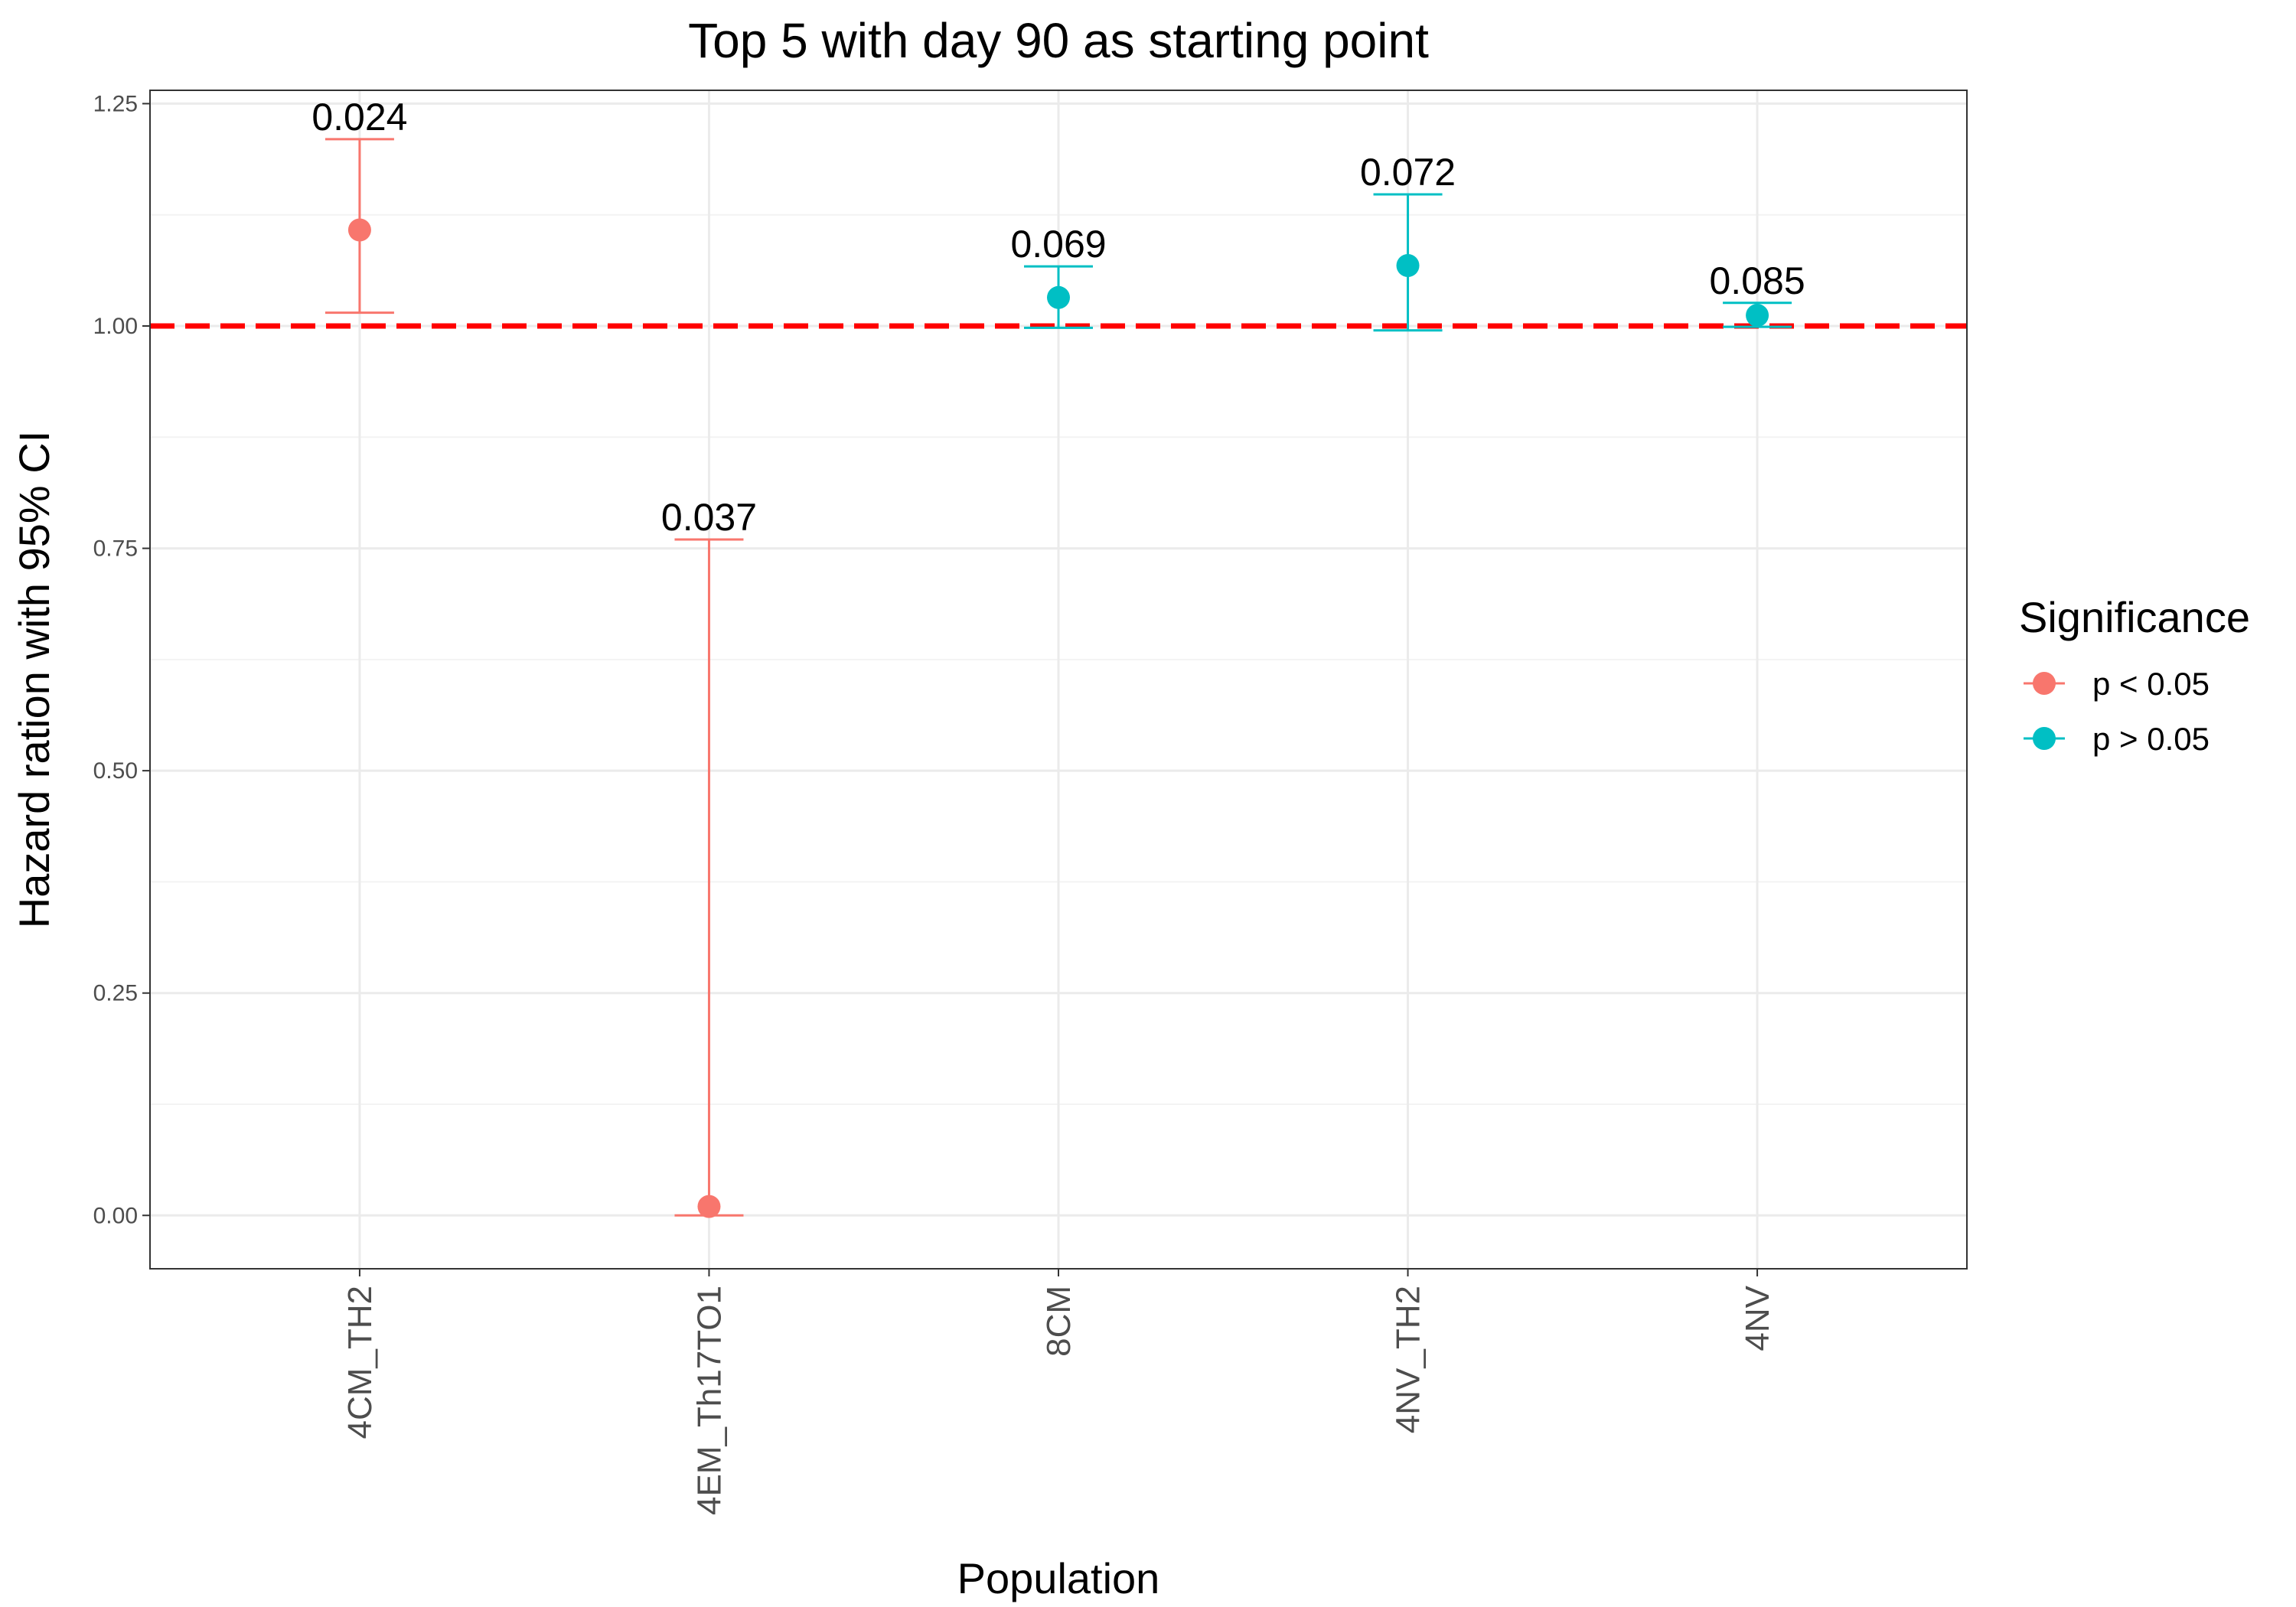 The image size is (2296, 1607). Describe the element at coordinates (1408, 172) in the screenshot. I see `p-value-label: 0.072` at that location.